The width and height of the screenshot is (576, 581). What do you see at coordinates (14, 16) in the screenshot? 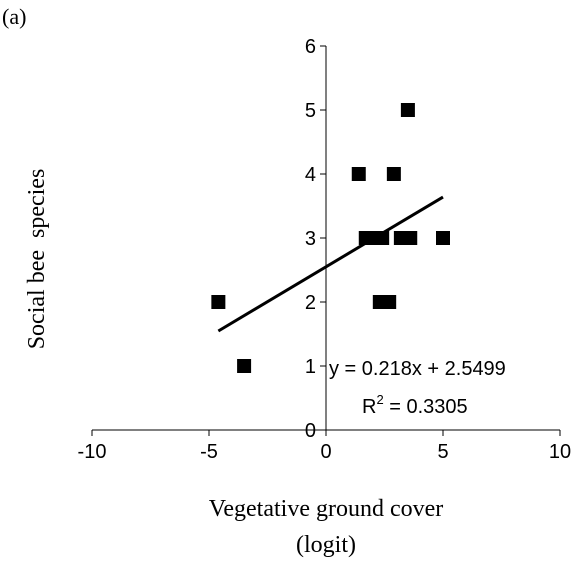
I see `panel-label: (a)` at bounding box center [14, 16].